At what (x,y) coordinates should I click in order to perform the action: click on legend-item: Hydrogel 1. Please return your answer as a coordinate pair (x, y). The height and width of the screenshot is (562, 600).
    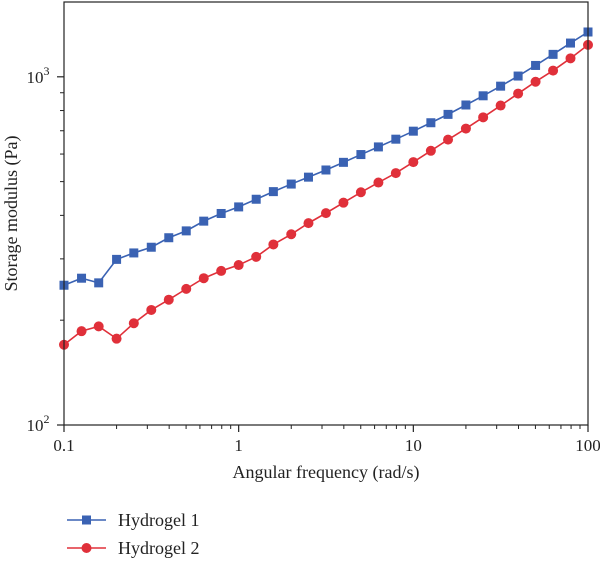
    Looking at the image, I should click on (133, 520).